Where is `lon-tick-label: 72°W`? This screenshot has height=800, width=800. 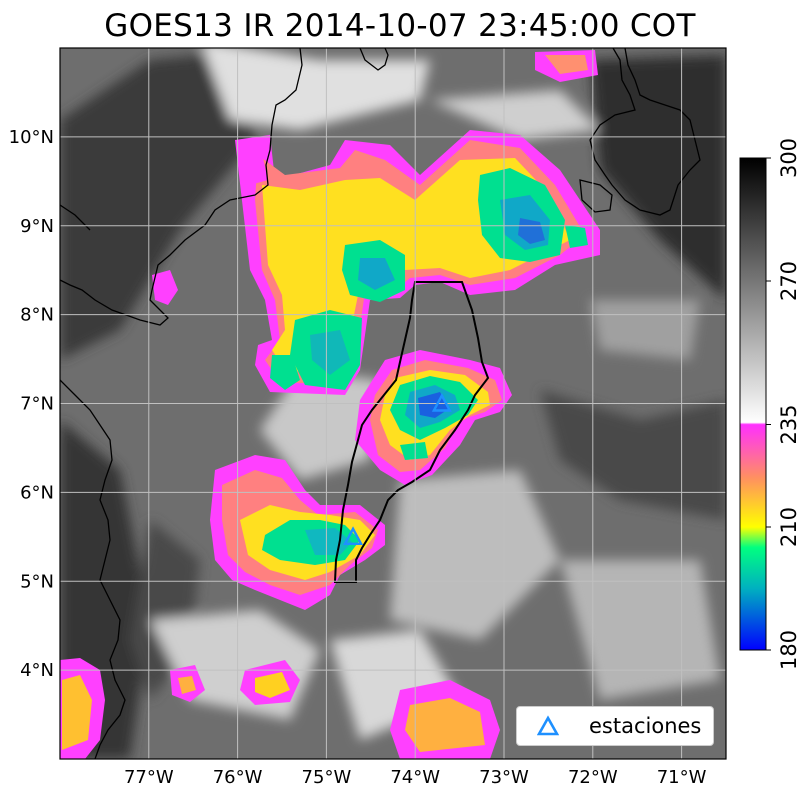
lon-tick-label: 72°W is located at coordinates (593, 777).